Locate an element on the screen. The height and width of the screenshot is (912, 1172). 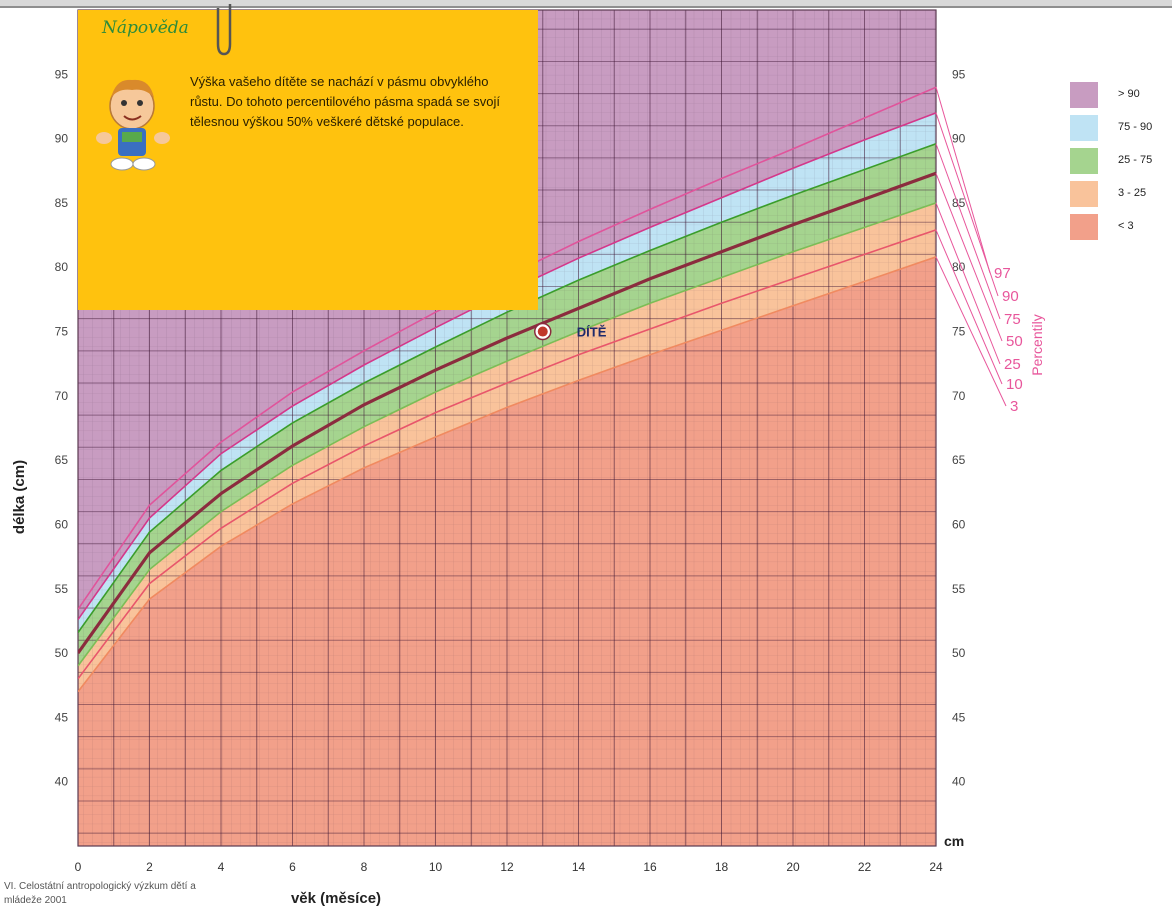
legend-label: > 90 is located at coordinates (1129, 94).